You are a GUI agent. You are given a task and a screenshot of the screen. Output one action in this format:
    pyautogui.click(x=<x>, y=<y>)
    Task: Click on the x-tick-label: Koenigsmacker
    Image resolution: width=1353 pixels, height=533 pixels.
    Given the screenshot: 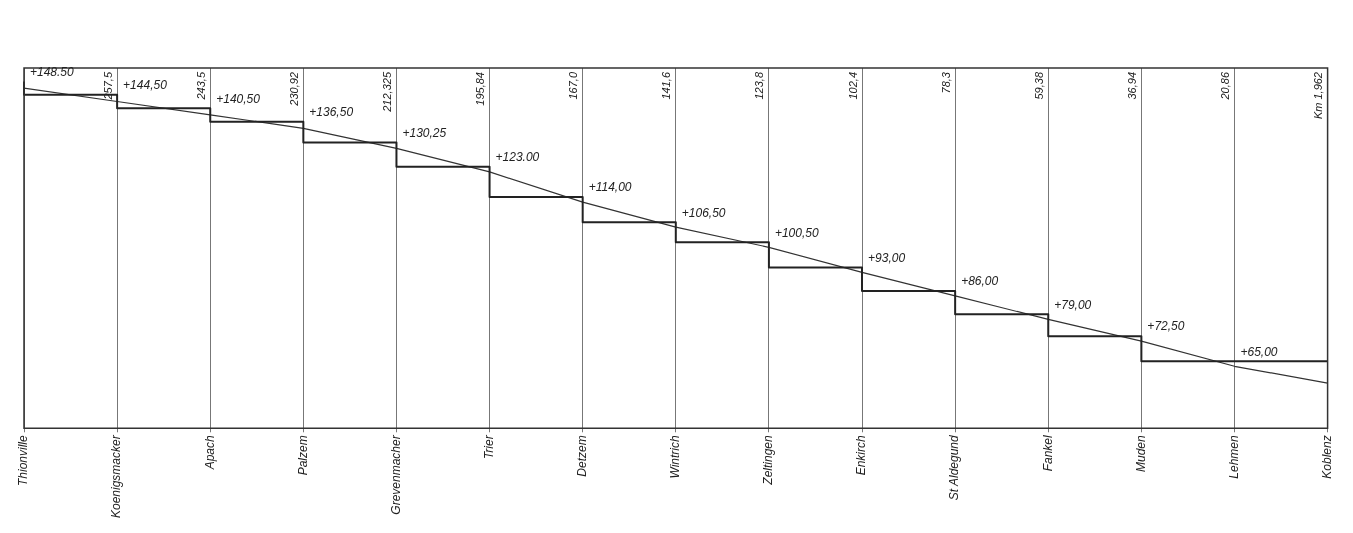 What is the action you would take?
    pyautogui.click(x=116, y=476)
    